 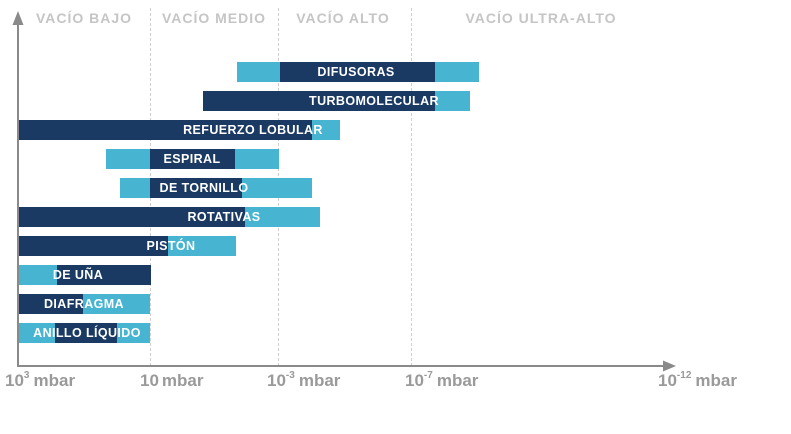 What do you see at coordinates (395, 333) in the screenshot?
I see `bar-row-anillo-liquido: ANILLO LÍQUIDO` at bounding box center [395, 333].